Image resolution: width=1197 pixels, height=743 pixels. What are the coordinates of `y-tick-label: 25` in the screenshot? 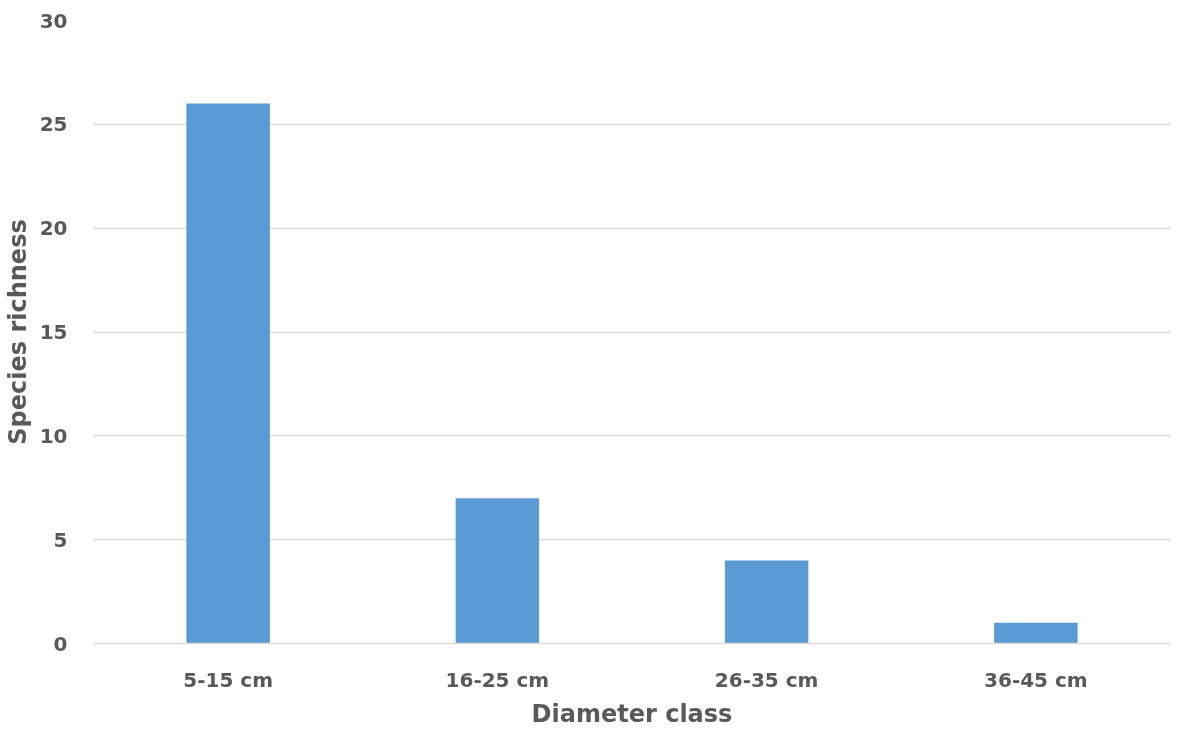 It's located at (53, 124).